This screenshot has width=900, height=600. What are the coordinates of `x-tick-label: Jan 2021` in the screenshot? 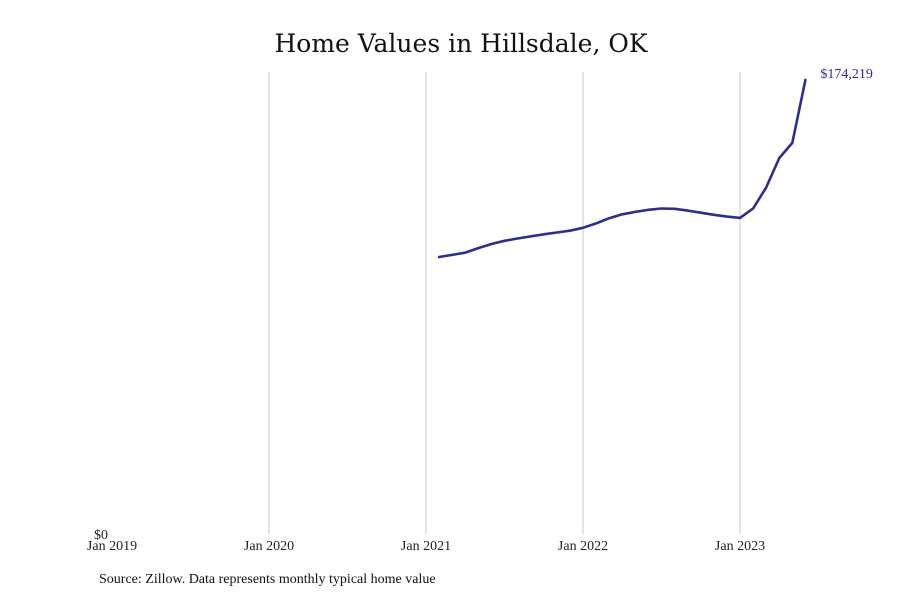 It's located at (426, 546).